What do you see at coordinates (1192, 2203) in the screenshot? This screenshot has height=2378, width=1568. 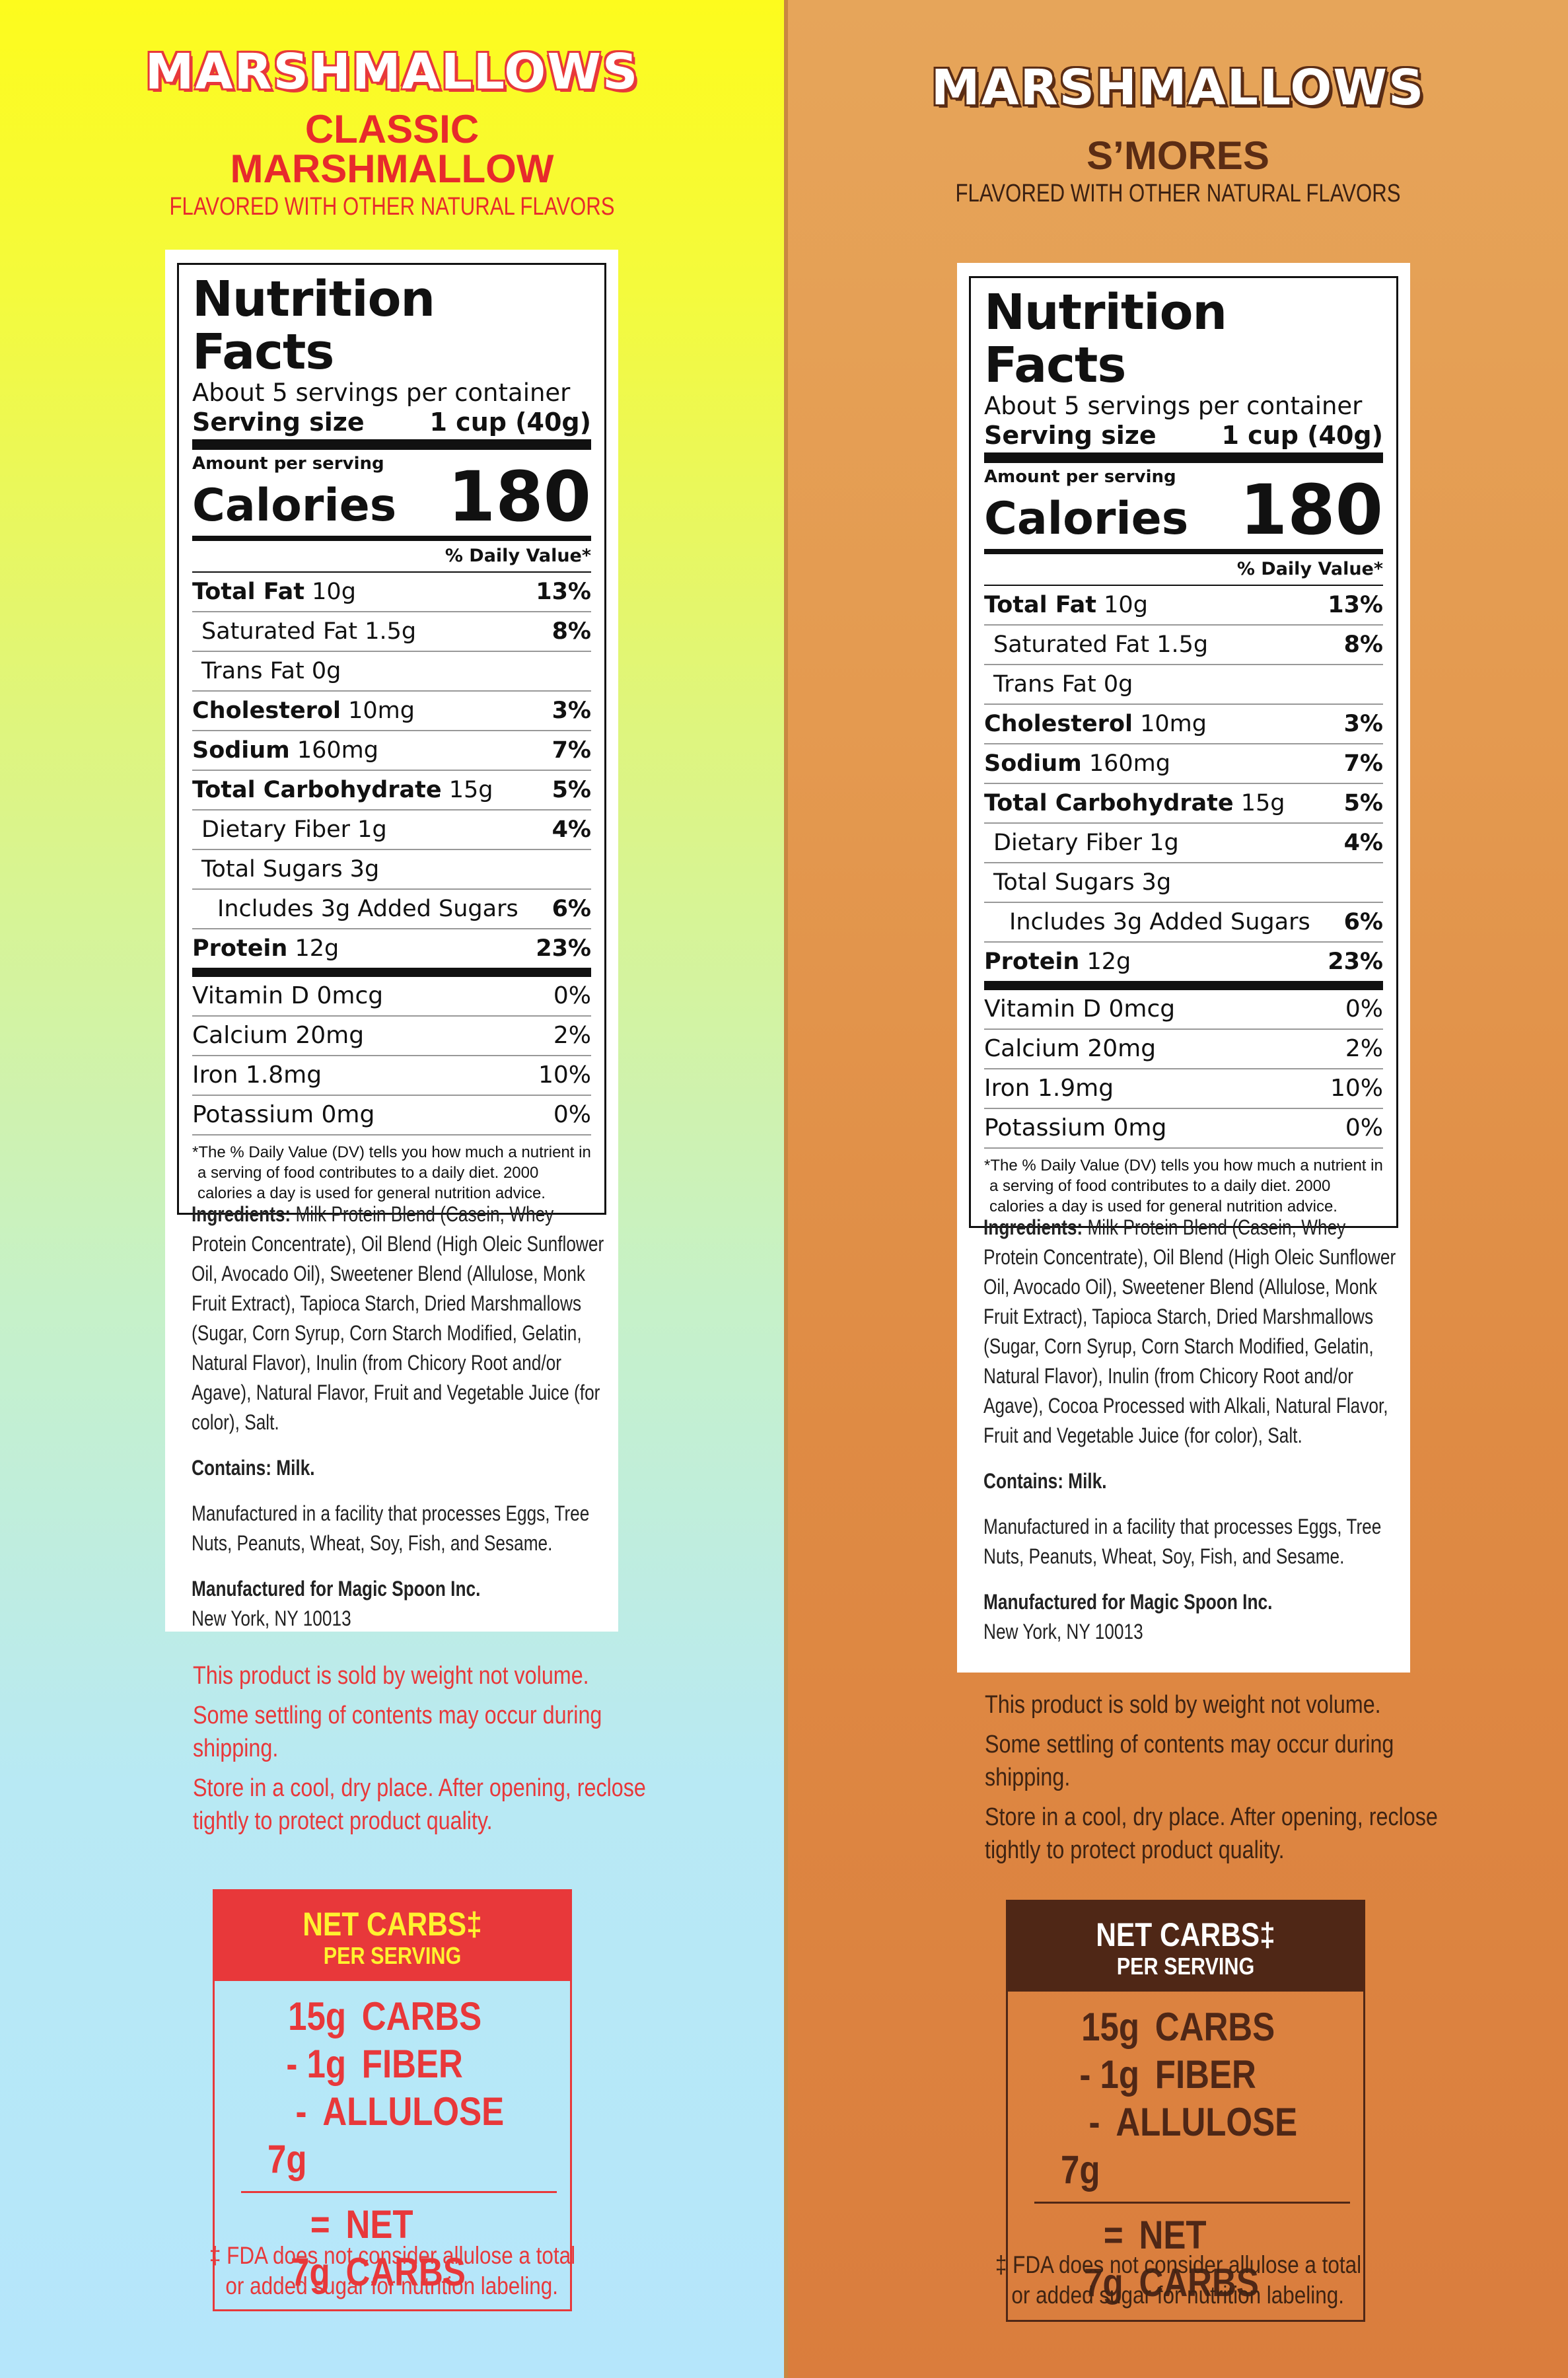 I see `net-carbs-divider` at bounding box center [1192, 2203].